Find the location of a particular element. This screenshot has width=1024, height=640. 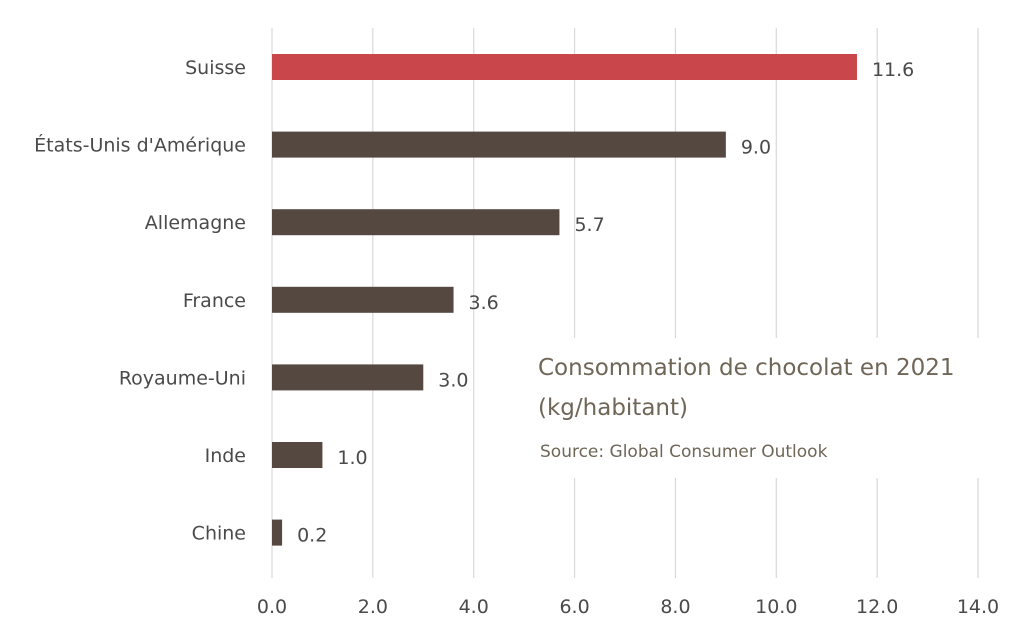

x-tick-label: 12.0 is located at coordinates (877, 607).